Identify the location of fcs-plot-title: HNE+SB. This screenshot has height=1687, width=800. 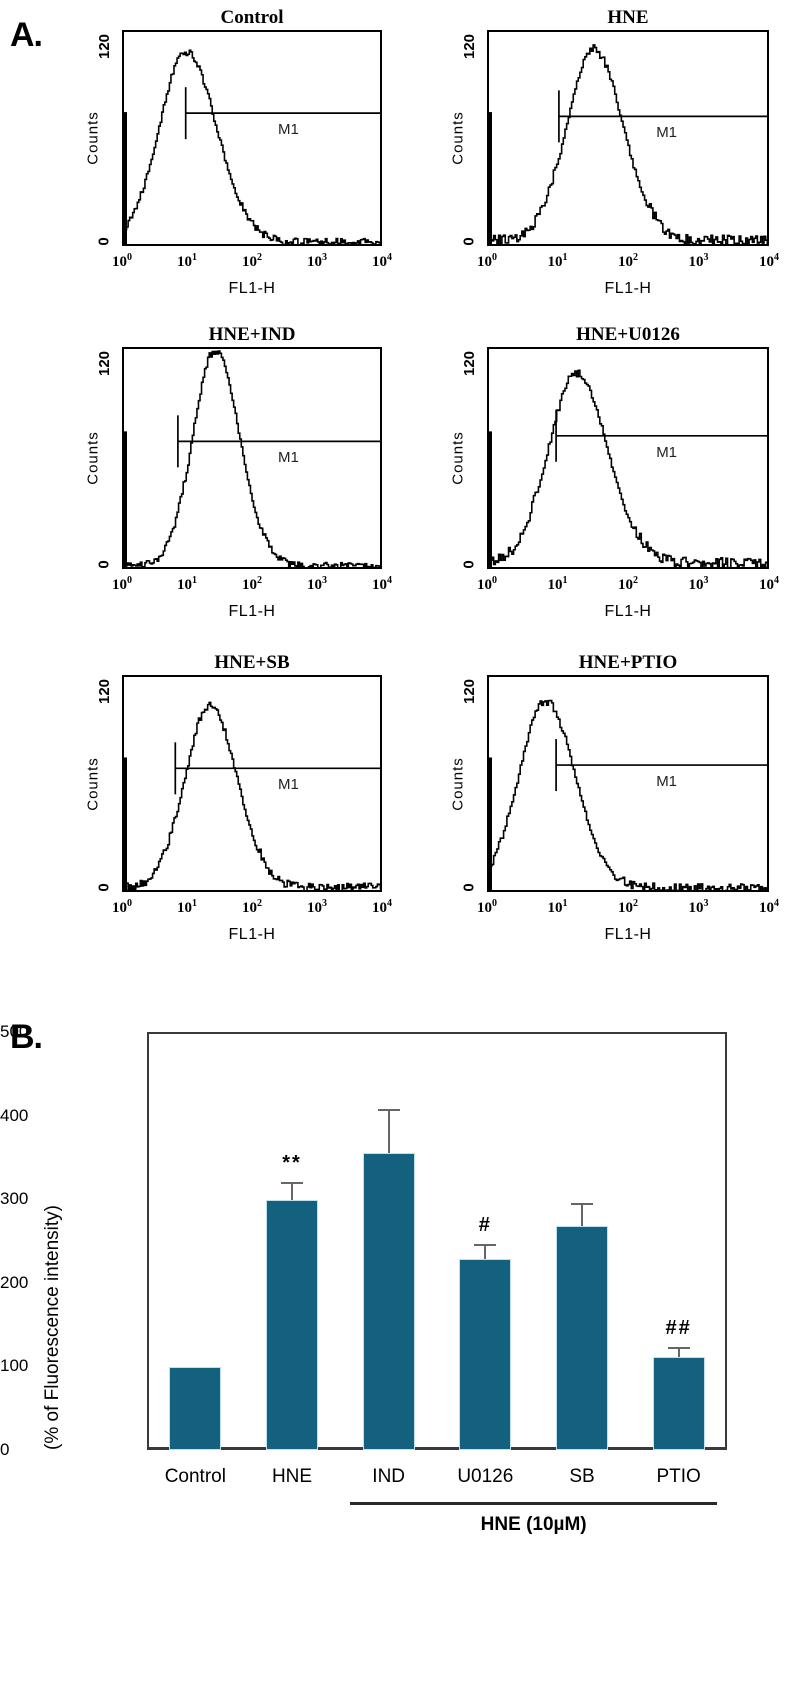
(252, 662).